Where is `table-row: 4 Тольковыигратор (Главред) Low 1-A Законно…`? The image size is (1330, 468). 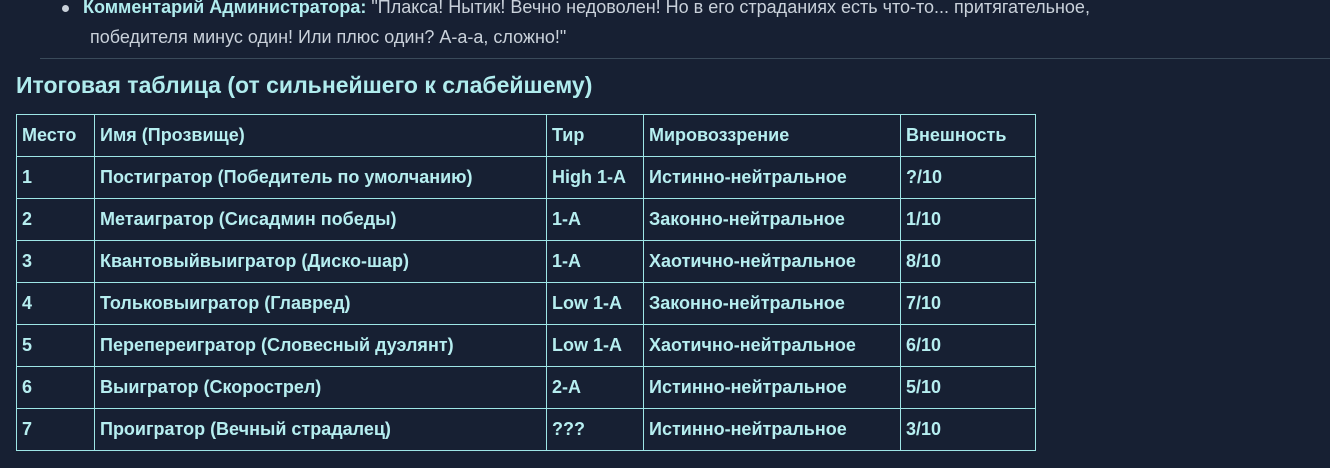
table-row: 4 Тольковыигратор (Главред) Low 1-A Законно… is located at coordinates (526, 303).